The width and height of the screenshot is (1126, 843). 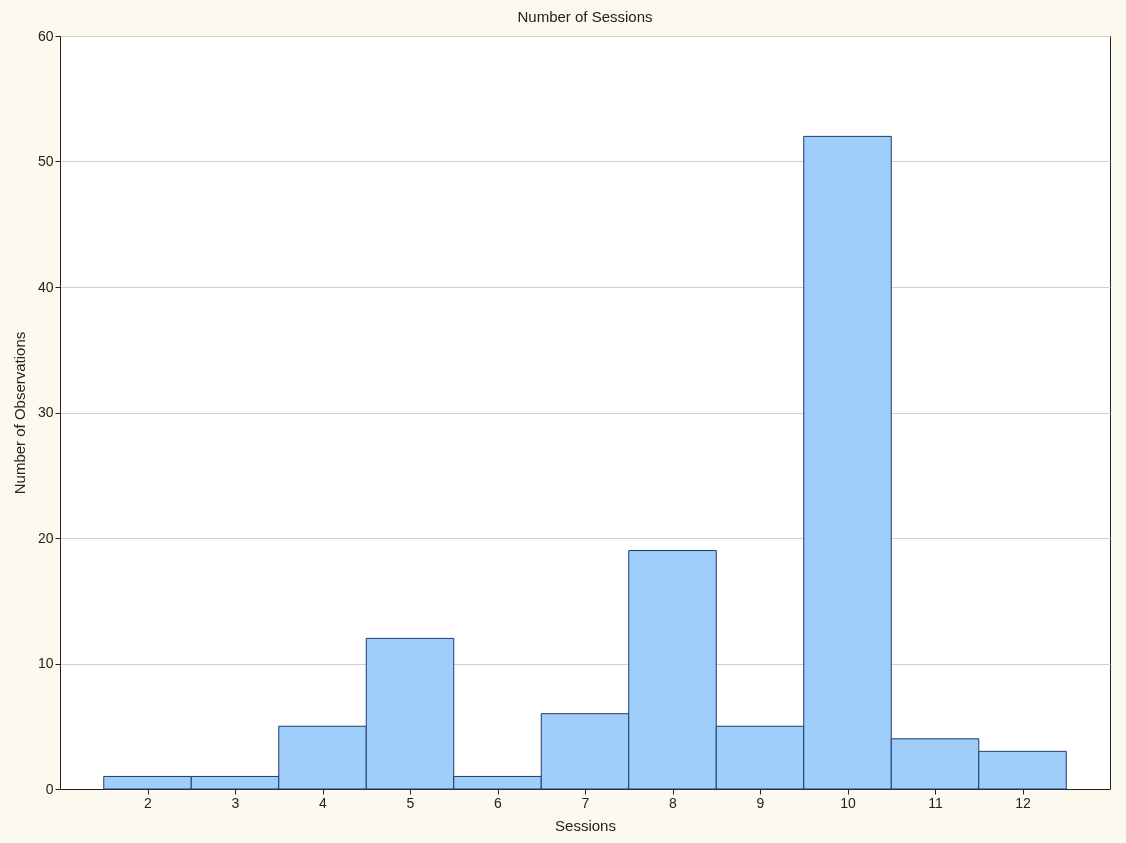 What do you see at coordinates (1023, 802) in the screenshot?
I see `x-tick-label: 12` at bounding box center [1023, 802].